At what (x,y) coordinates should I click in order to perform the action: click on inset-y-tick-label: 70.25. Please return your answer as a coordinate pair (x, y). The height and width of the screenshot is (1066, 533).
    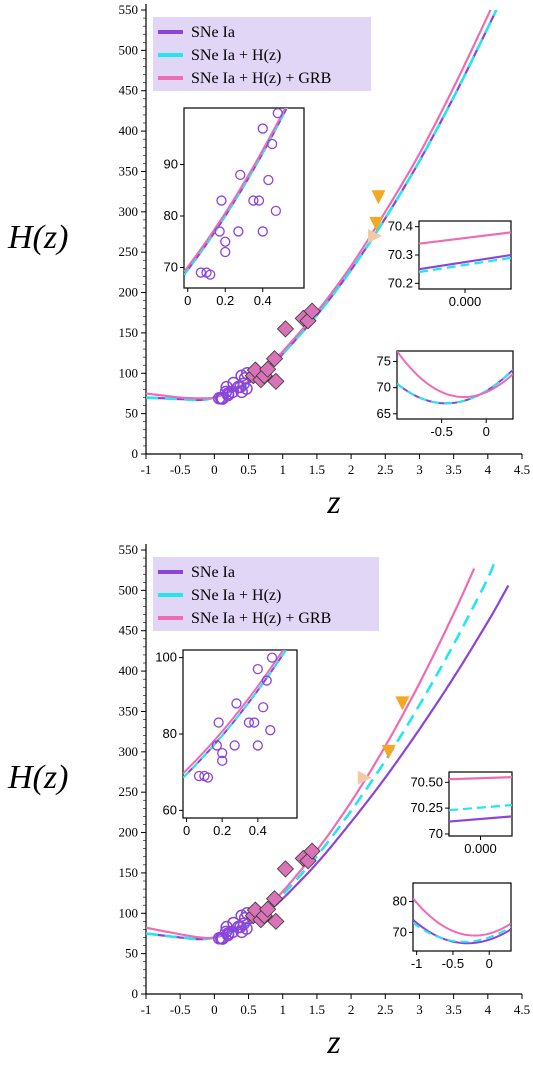
    Looking at the image, I should click on (426, 807).